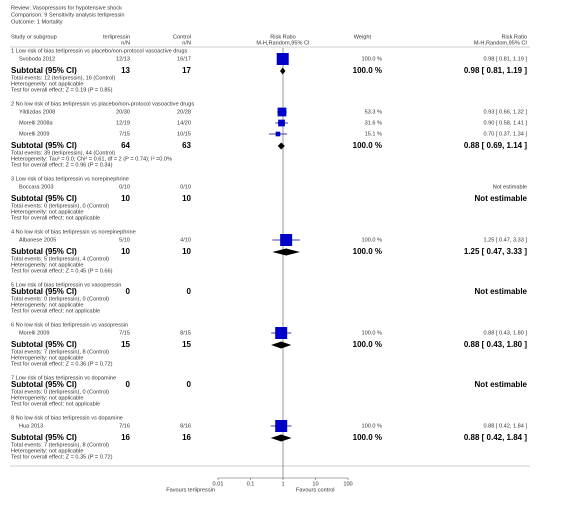 The width and height of the screenshot is (566, 509). Describe the element at coordinates (124, 187) in the screenshot. I see `treatment-events: 0/10` at that location.